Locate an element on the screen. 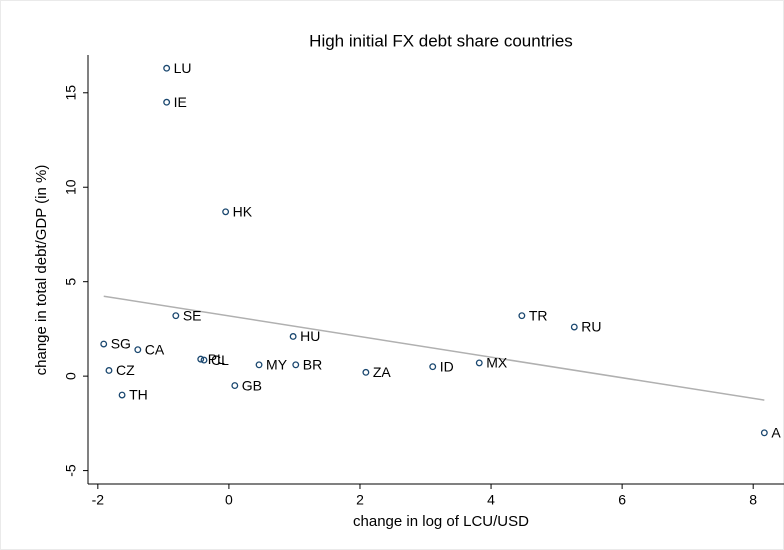 The image size is (784, 550). point-label: SG is located at coordinates (121, 344).